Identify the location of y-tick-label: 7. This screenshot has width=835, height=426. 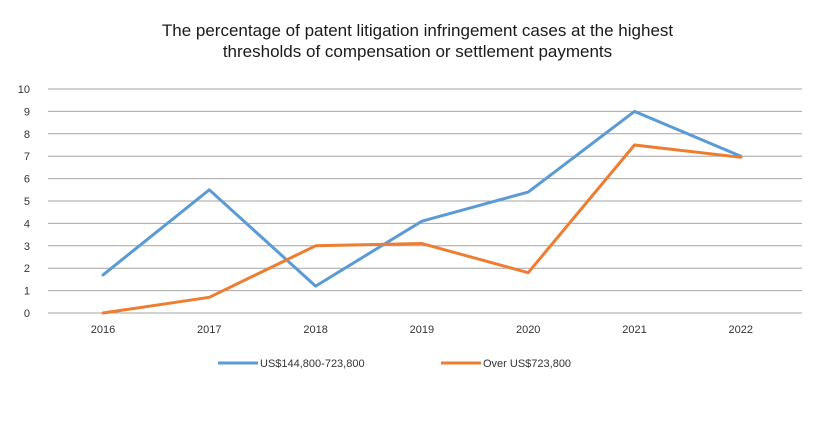
(27, 157).